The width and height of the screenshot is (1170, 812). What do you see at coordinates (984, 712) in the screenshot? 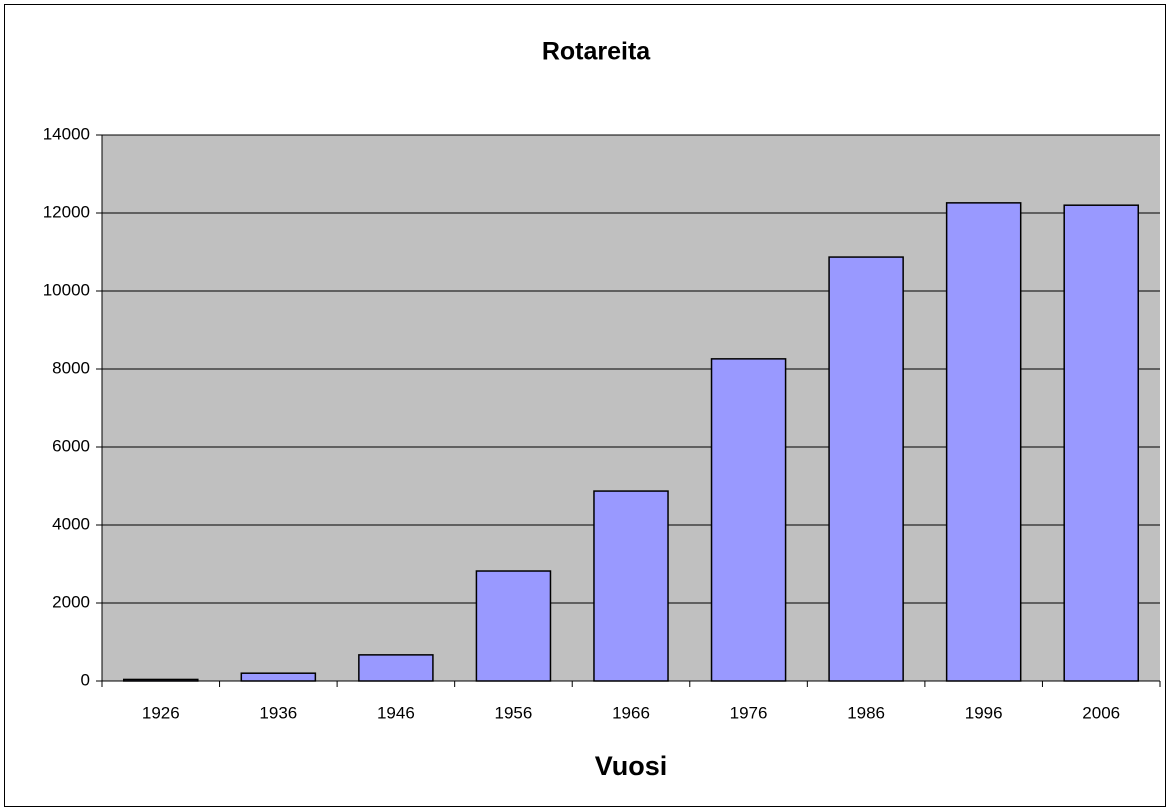
I see `x-tick-label: 1996` at bounding box center [984, 712].